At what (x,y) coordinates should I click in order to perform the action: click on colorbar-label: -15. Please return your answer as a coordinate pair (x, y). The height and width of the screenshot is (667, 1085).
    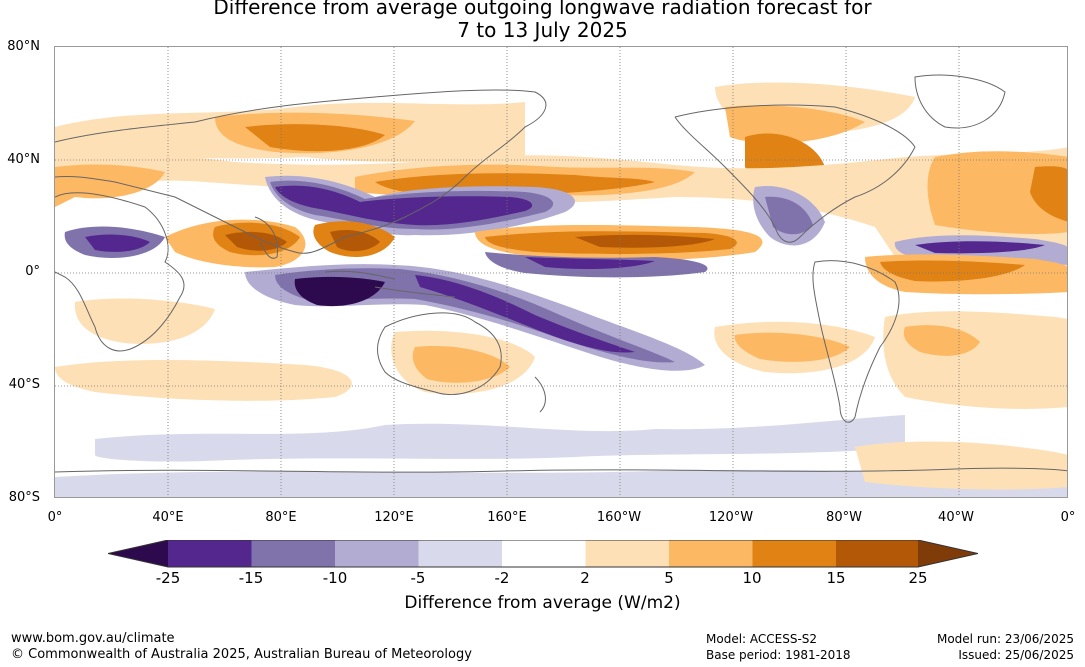
    Looking at the image, I should click on (251, 578).